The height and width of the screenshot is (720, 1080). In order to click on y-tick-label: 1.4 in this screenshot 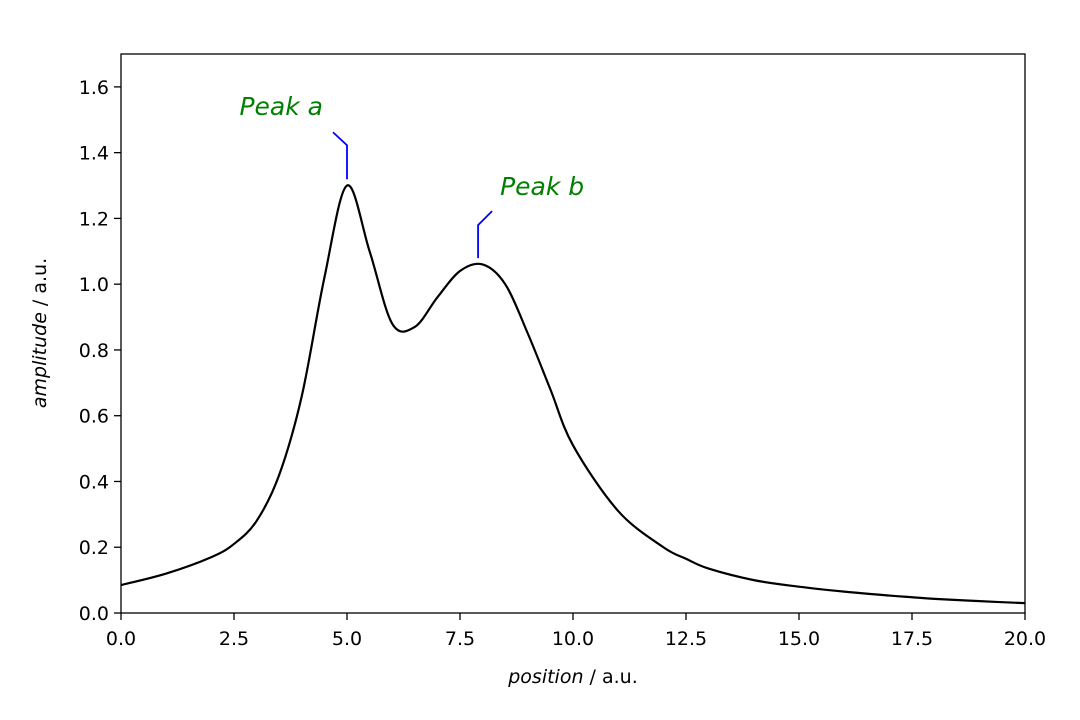, I will do `click(94, 154)`.